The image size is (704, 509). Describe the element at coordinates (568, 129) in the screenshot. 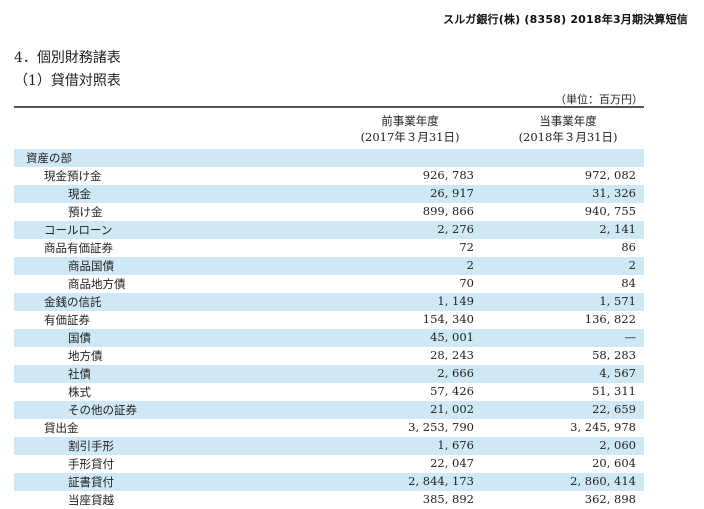

I see `column-header-curr: 当事業年度 (2018年３月31日)` at that location.